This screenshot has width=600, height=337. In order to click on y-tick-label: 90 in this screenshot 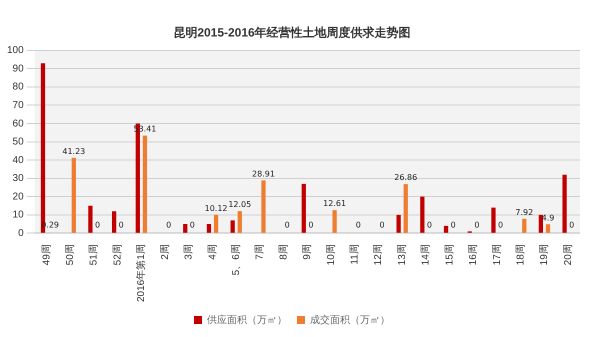, I will do `click(18, 68)`.